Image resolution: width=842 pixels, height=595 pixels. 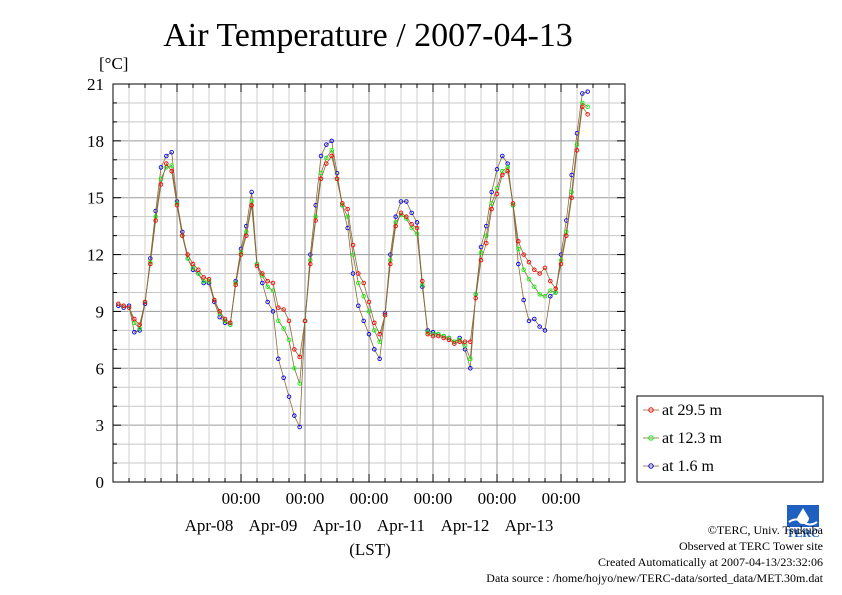 I want to click on y-tick-label: 3, so click(x=100, y=425).